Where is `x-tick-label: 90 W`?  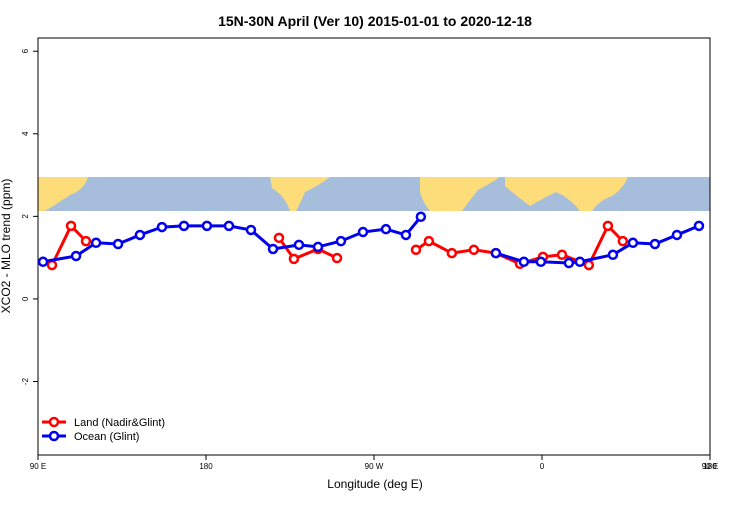
x-tick-label: 90 W is located at coordinates (374, 466).